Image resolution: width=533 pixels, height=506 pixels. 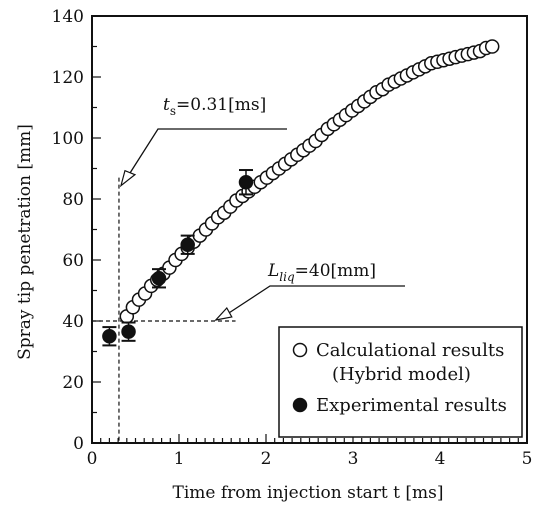 I want to click on x-tick-label: 2, so click(x=266, y=459).